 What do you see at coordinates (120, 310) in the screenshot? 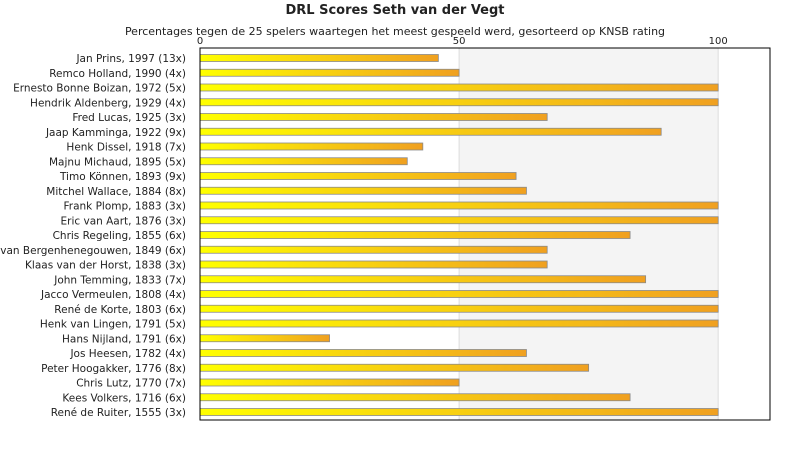
I see `category-label: René de Korte, 1803 (6x)` at bounding box center [120, 310].